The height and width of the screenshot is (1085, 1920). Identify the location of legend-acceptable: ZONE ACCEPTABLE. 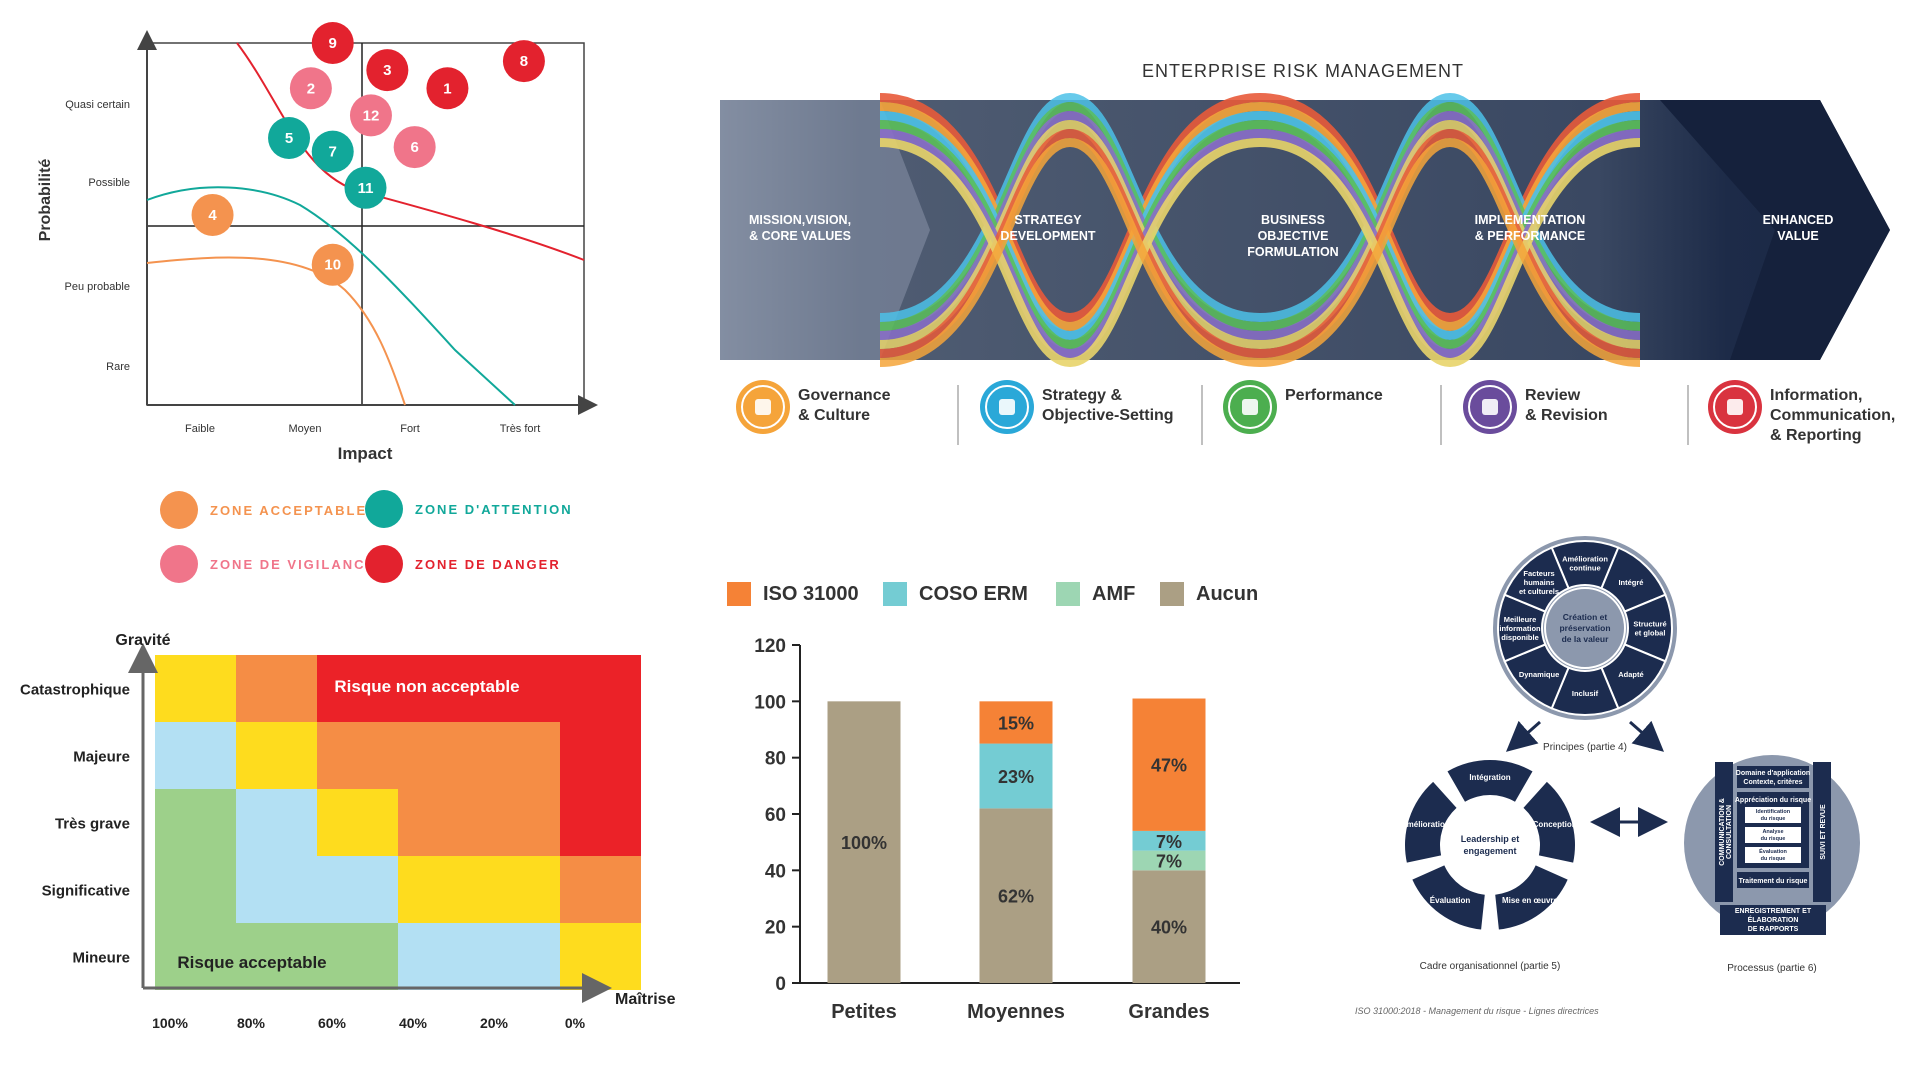
(263, 510).